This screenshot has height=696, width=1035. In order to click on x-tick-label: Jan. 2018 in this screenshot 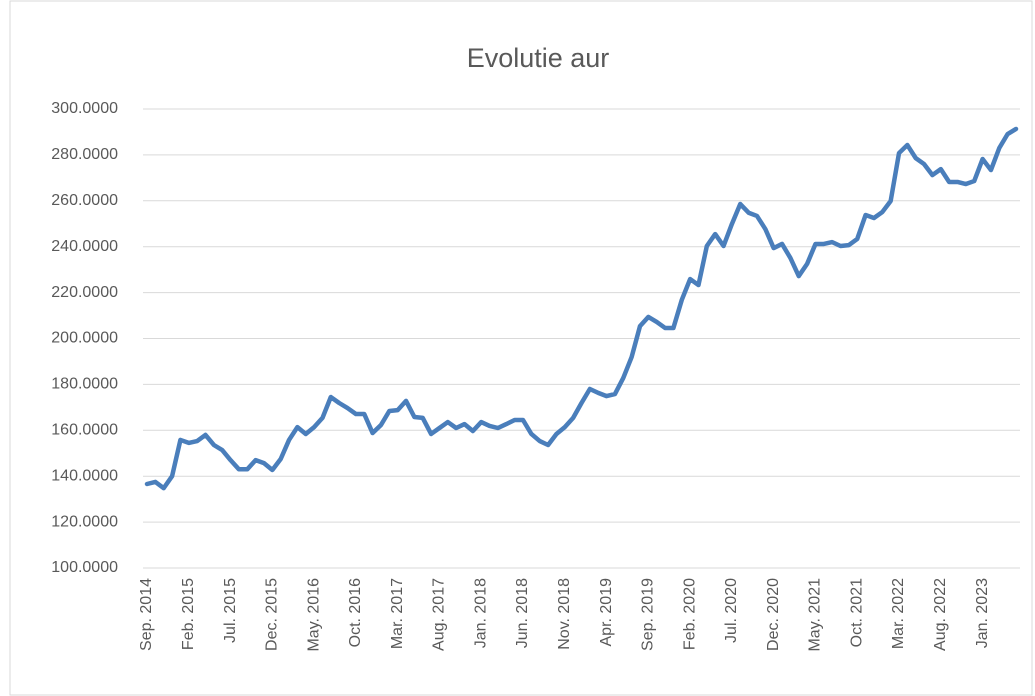, I will do `click(480, 613)`.